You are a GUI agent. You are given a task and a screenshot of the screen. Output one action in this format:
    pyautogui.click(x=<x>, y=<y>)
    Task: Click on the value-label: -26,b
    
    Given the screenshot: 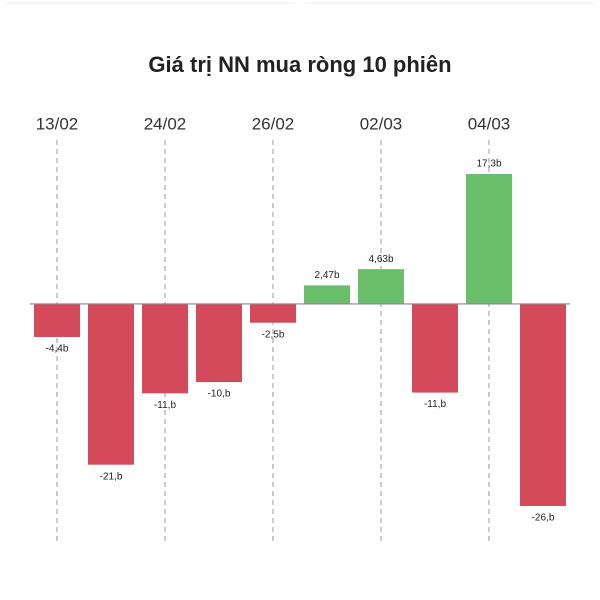 What is the action you would take?
    pyautogui.click(x=543, y=518)
    